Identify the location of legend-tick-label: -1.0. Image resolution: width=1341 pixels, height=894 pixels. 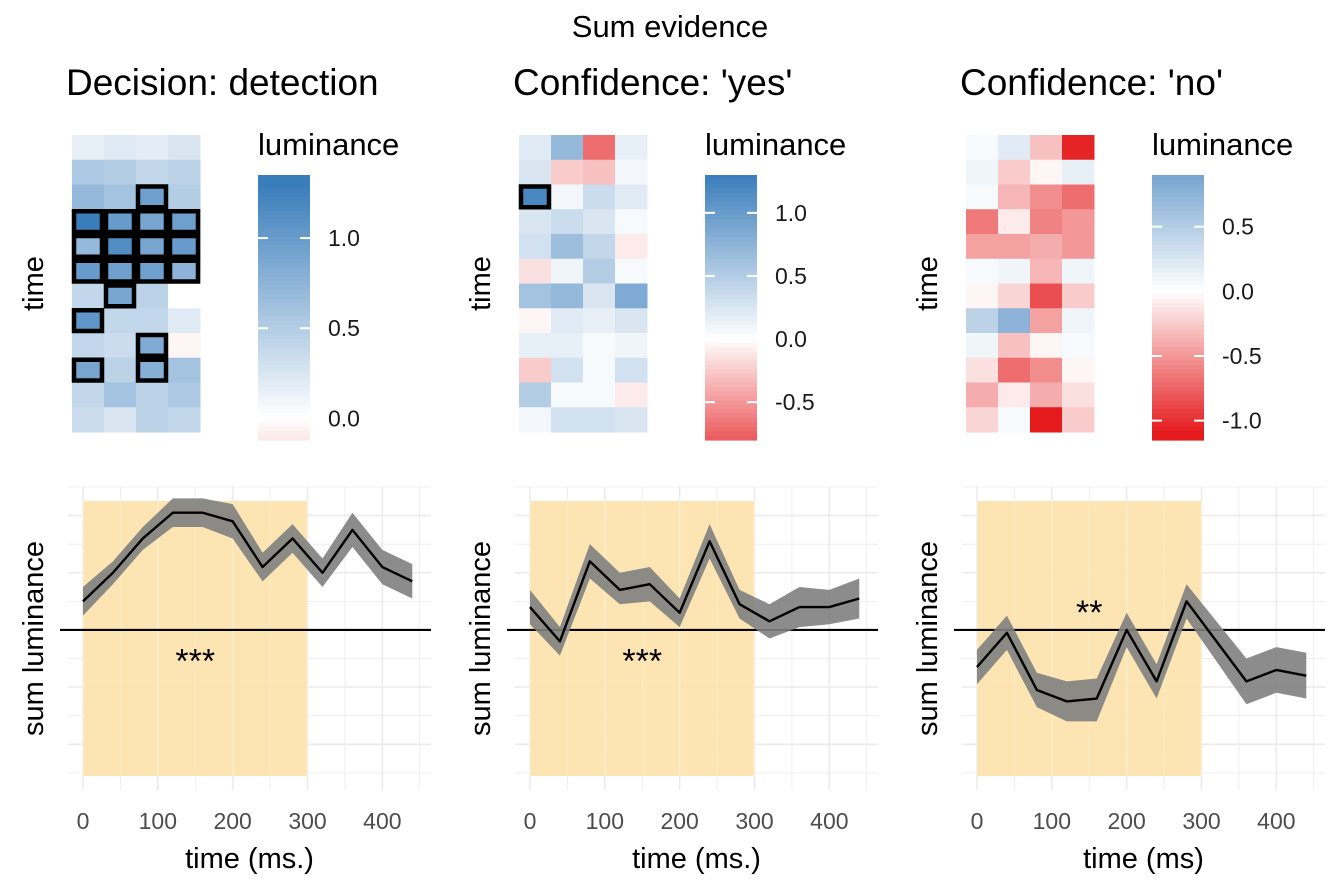
(1242, 421).